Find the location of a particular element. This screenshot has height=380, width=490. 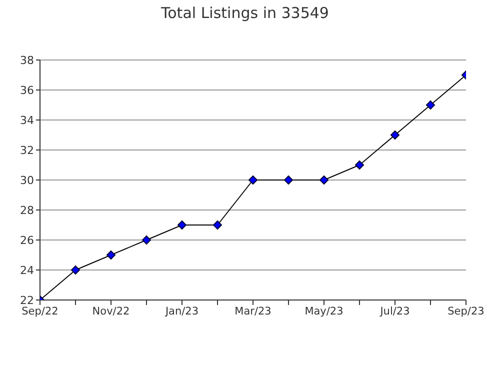

x-tick-label: Mar/23 is located at coordinates (253, 311).